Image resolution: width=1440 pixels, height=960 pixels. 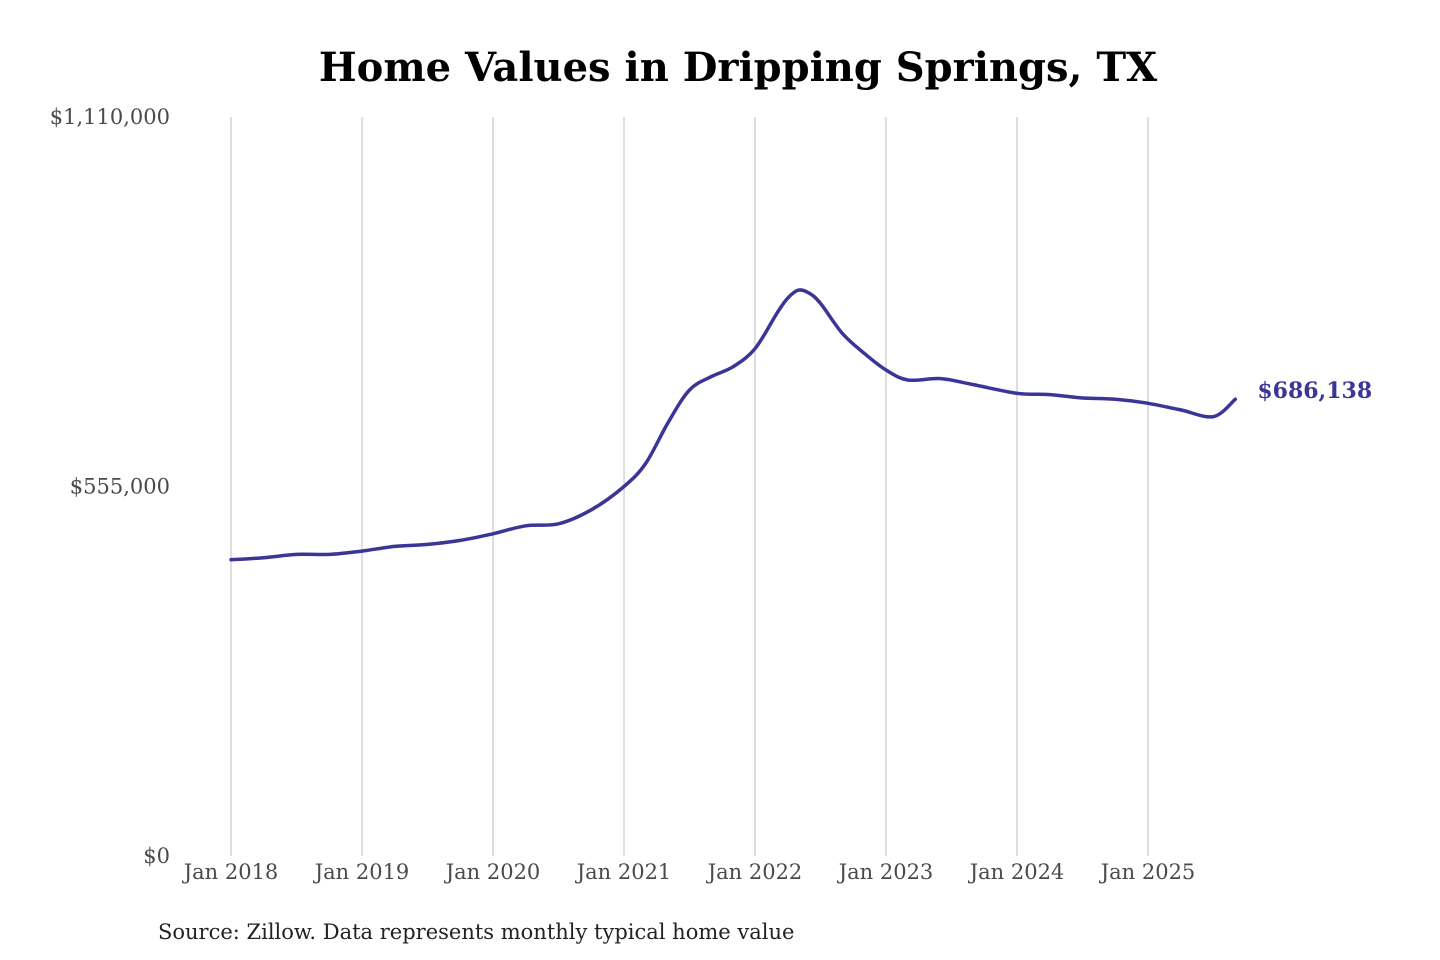 What do you see at coordinates (110, 117) in the screenshot?
I see `y-tick-label: $1,110,000` at bounding box center [110, 117].